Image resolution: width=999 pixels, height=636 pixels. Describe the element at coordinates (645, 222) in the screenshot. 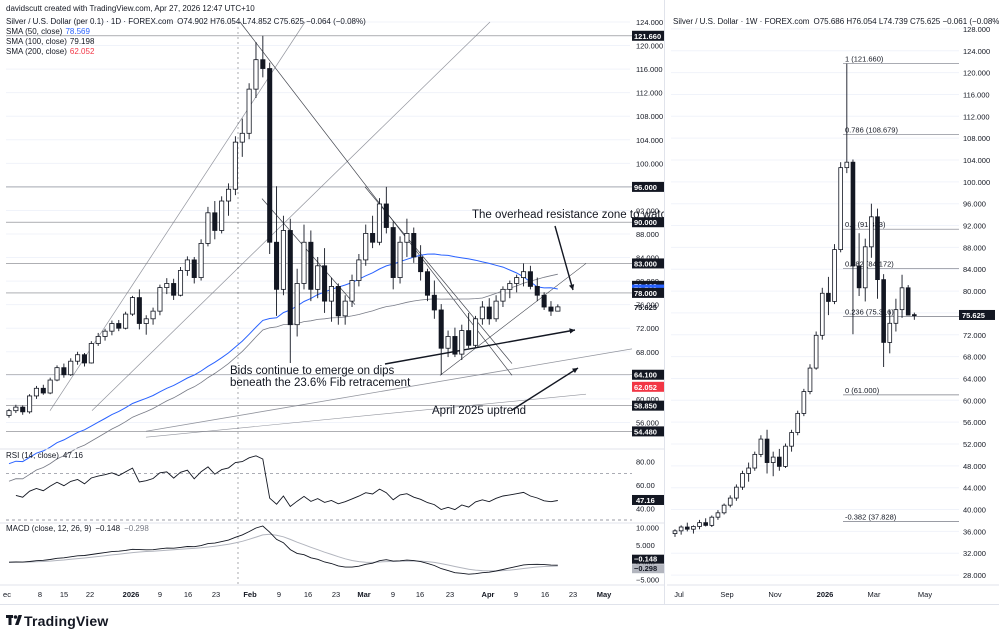

I see `price-tag: 90.000` at that location.